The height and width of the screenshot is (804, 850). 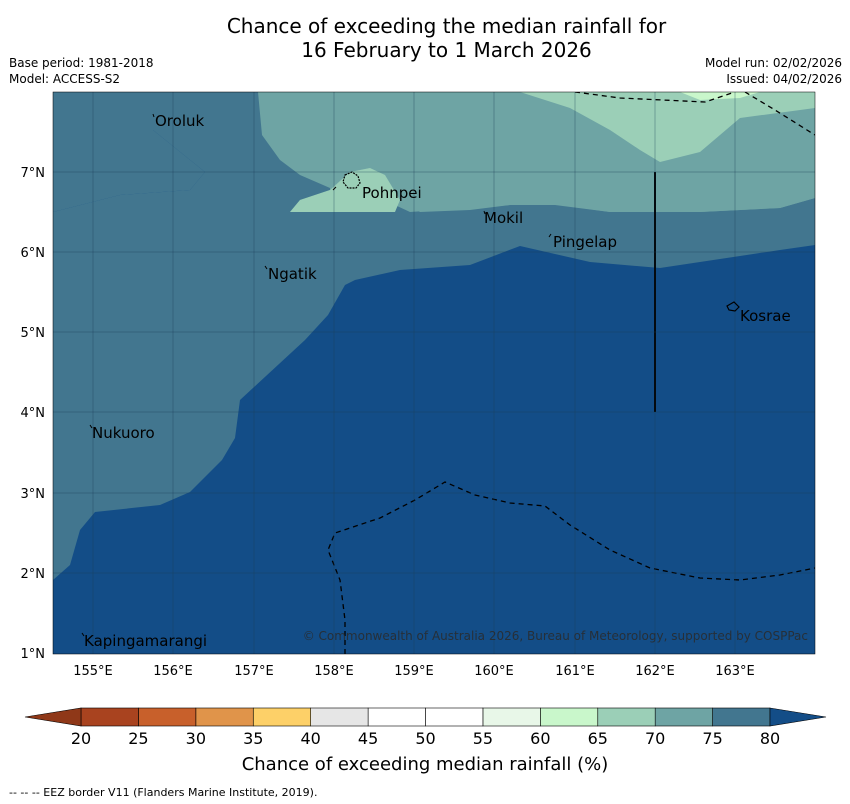 What do you see at coordinates (655, 738) in the screenshot?
I see `colorbar-tick: 70` at bounding box center [655, 738].